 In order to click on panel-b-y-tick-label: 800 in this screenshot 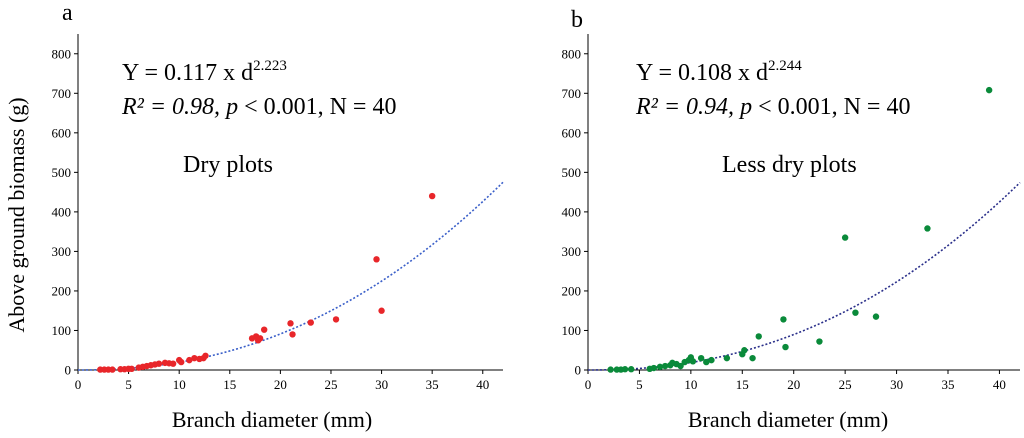, I will do `click(572, 53)`.